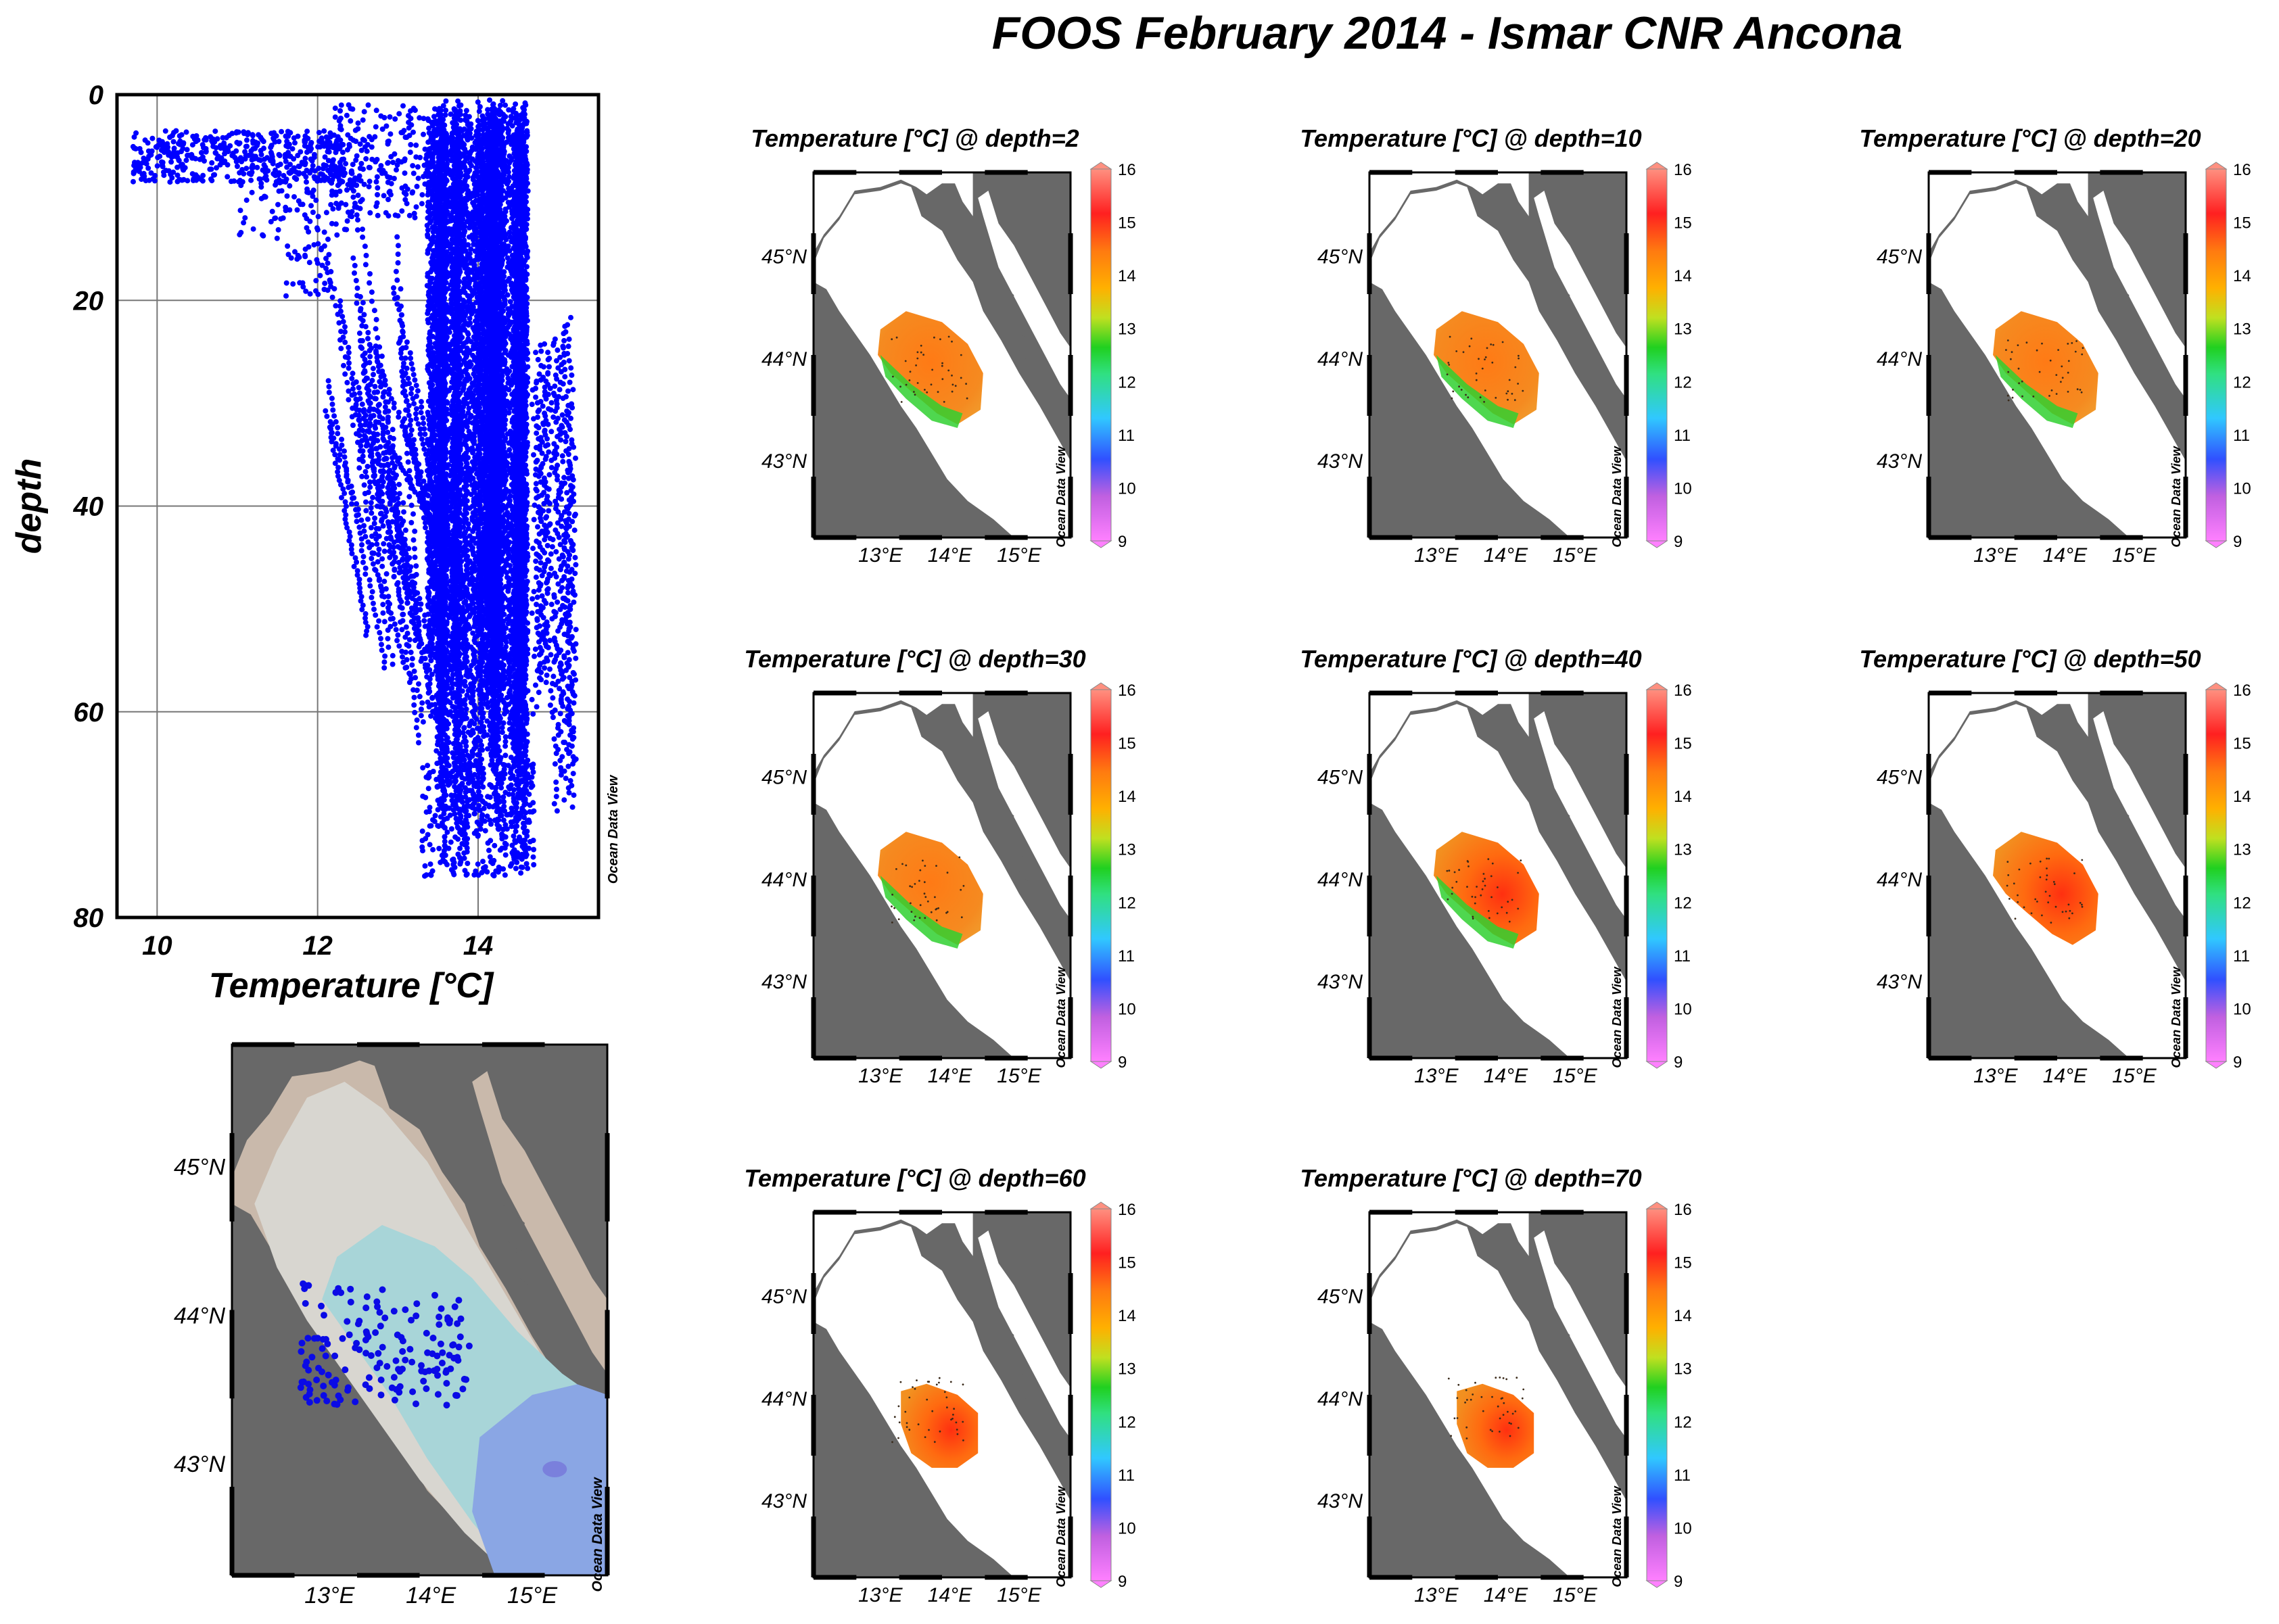 This screenshot has width=2279, height=1624. Describe the element at coordinates (1447, 33) in the screenshot. I see `page-title: FOOS February 2014 - Ismar CNR Ancona` at that location.